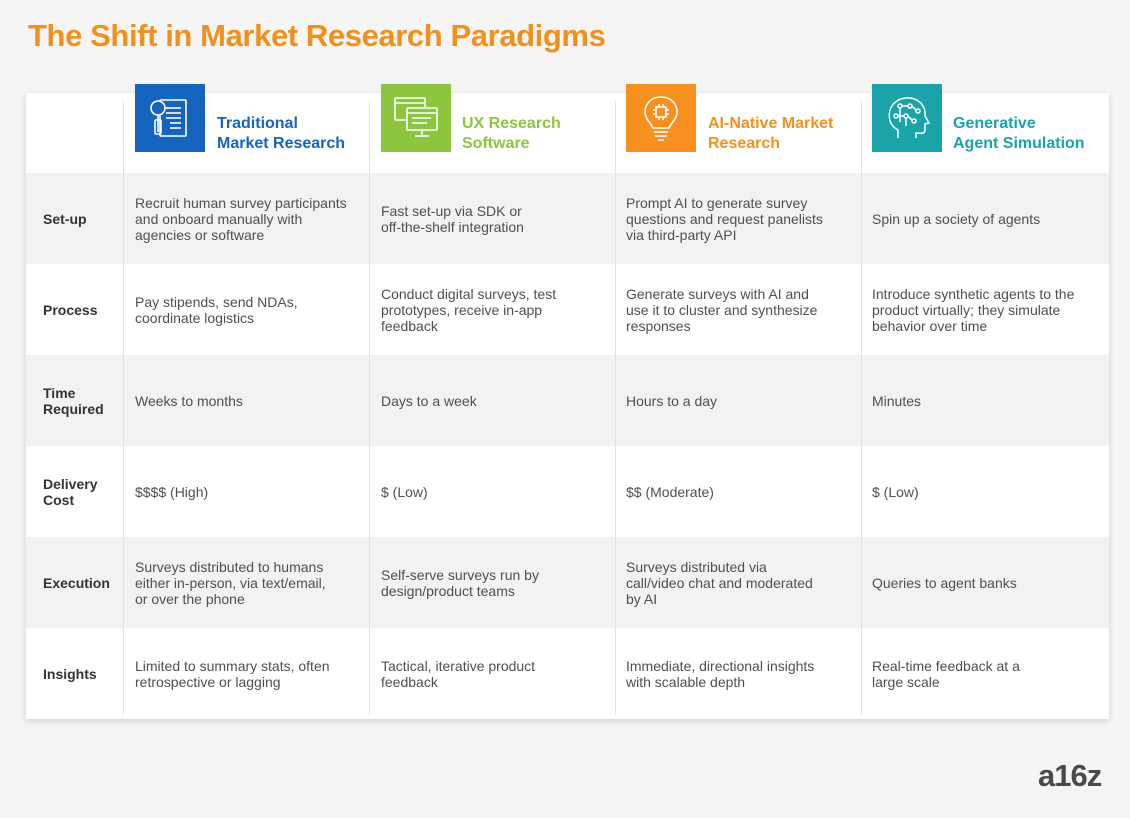 This screenshot has height=818, width=1130. Describe the element at coordinates (70, 491) in the screenshot. I see `row-label-delivery-cost: Delivery Cost` at that location.